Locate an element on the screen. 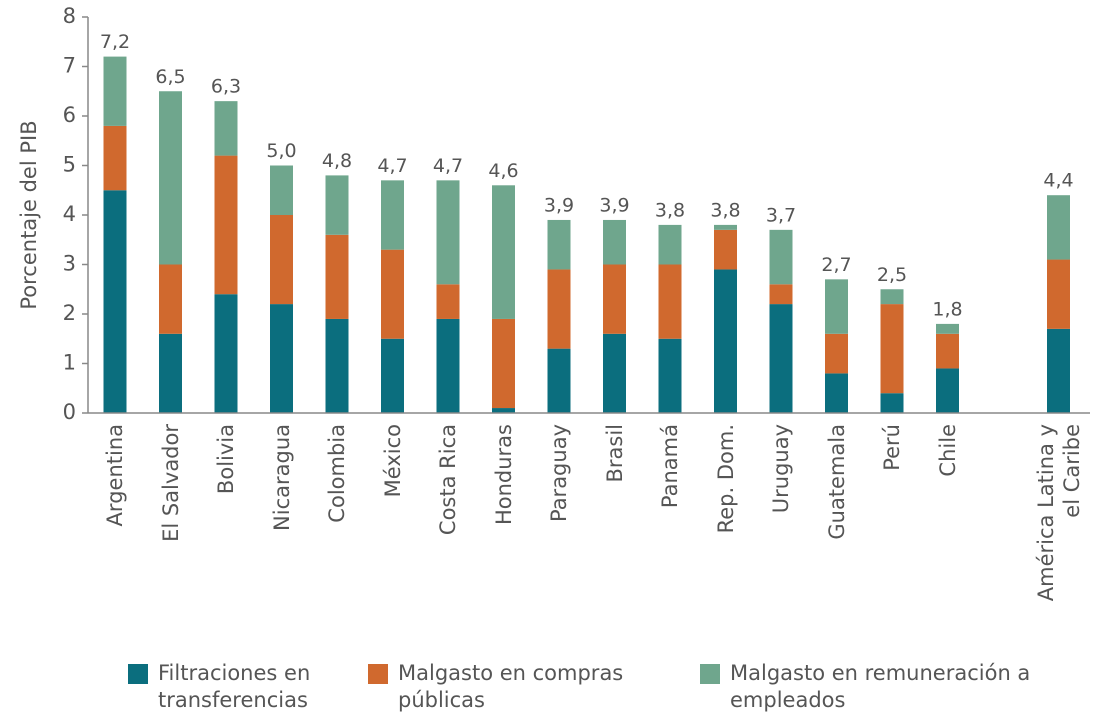 This screenshot has height=719, width=1095. total-label: 3,7 is located at coordinates (781, 215).